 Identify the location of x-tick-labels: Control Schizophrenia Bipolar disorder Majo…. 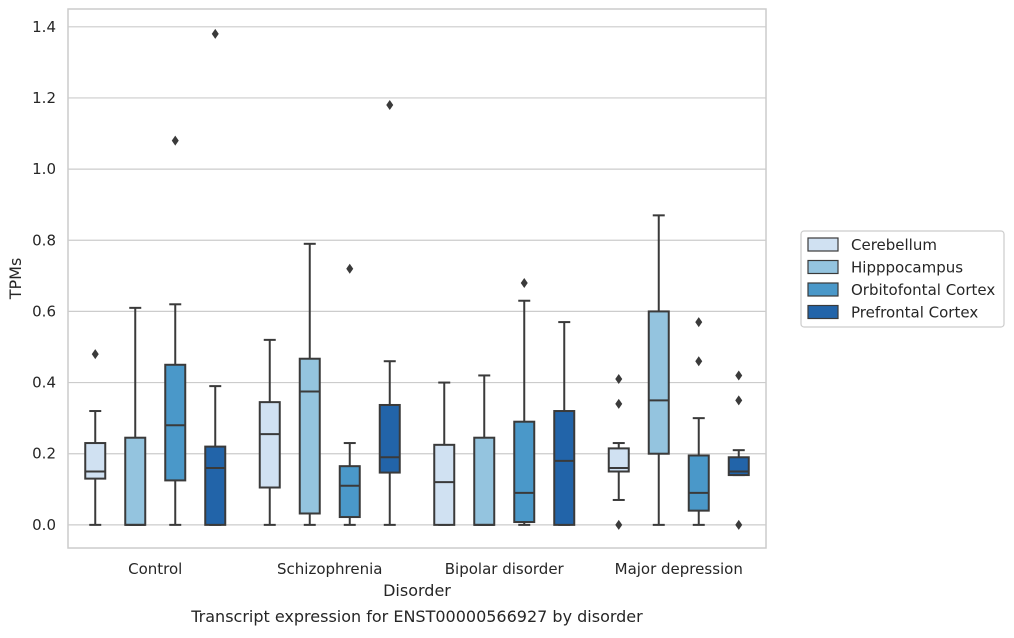
(435, 569).